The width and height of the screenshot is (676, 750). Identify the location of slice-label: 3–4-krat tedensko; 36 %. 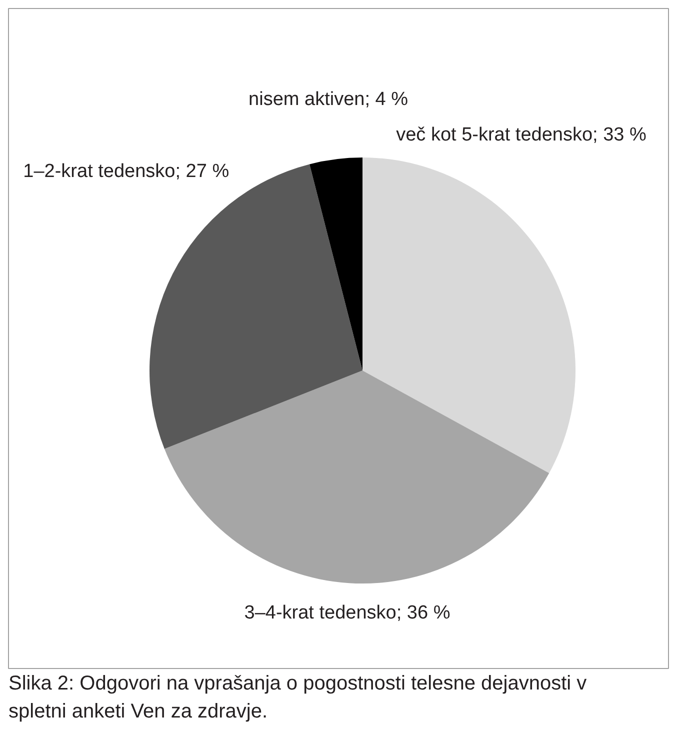
(347, 613).